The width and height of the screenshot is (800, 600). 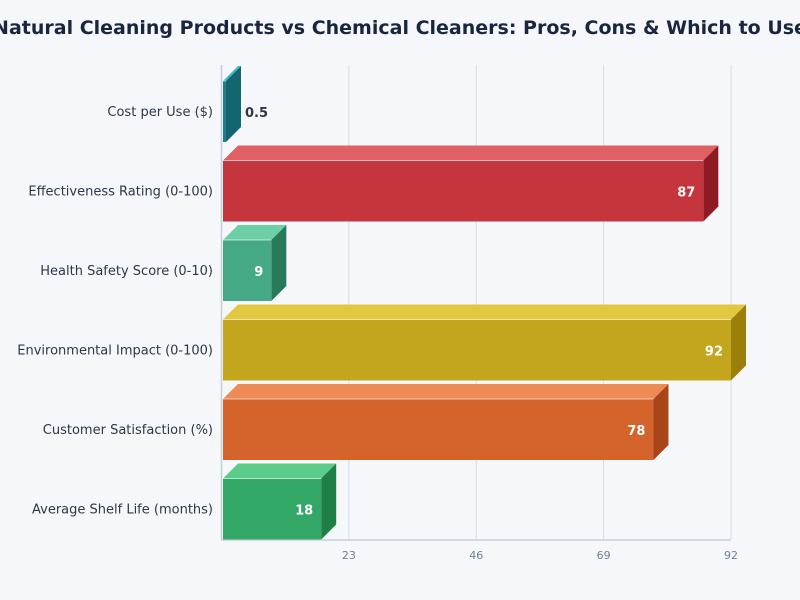 I want to click on x-tick-label: 69, so click(x=604, y=555).